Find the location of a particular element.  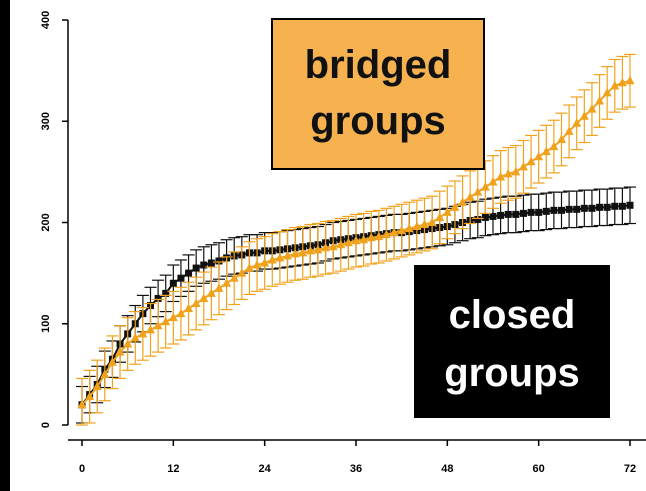

y-tick-label: 400 is located at coordinates (46, 20).